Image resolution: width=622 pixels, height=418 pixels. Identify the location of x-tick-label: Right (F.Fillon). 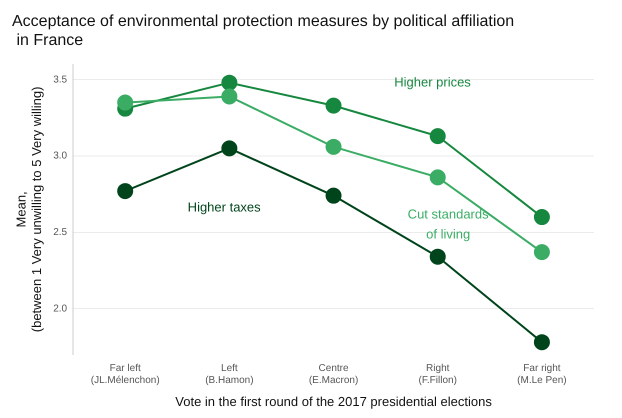
(437, 374).